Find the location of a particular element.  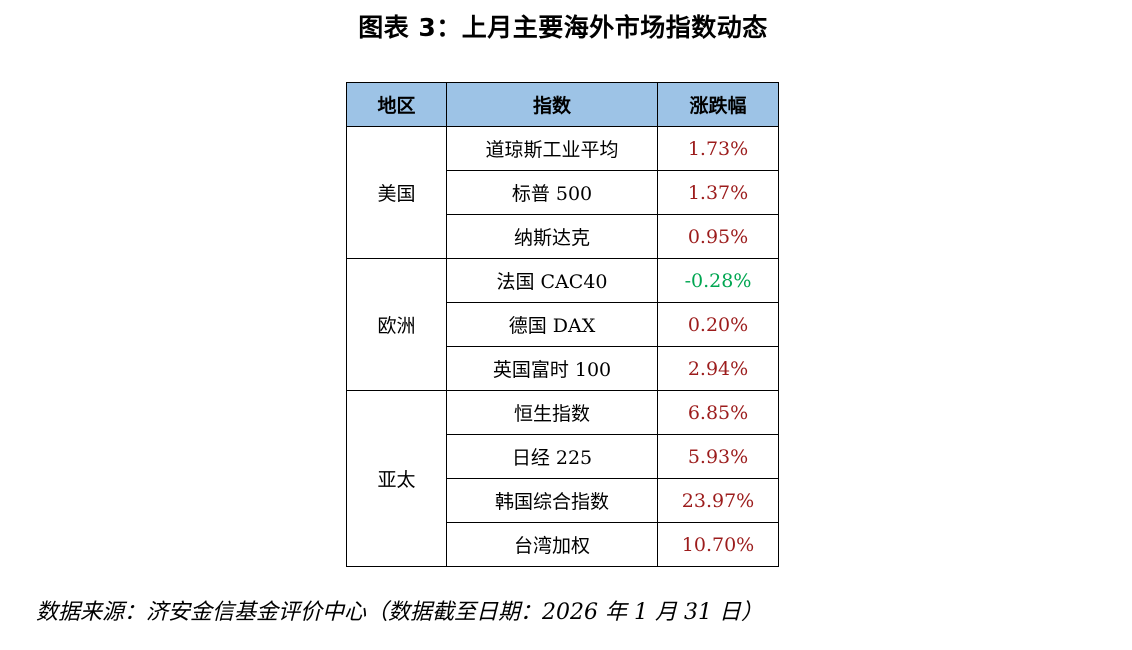

change-cell: 0.95% is located at coordinates (718, 236).